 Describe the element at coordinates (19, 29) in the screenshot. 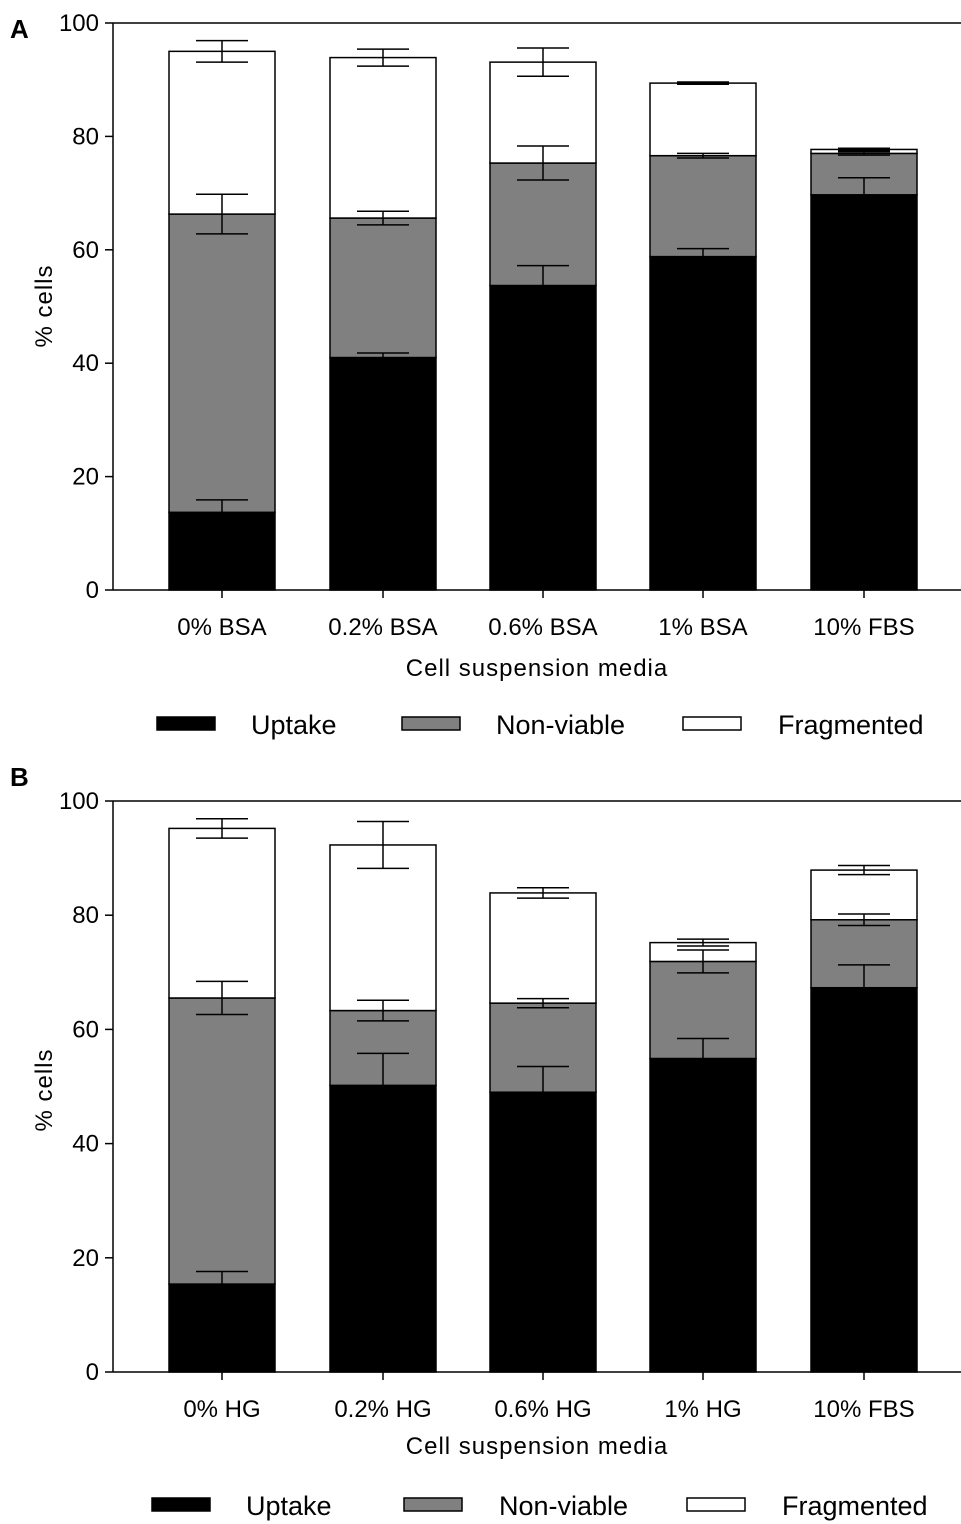

I see `panel-letter: A` at that location.